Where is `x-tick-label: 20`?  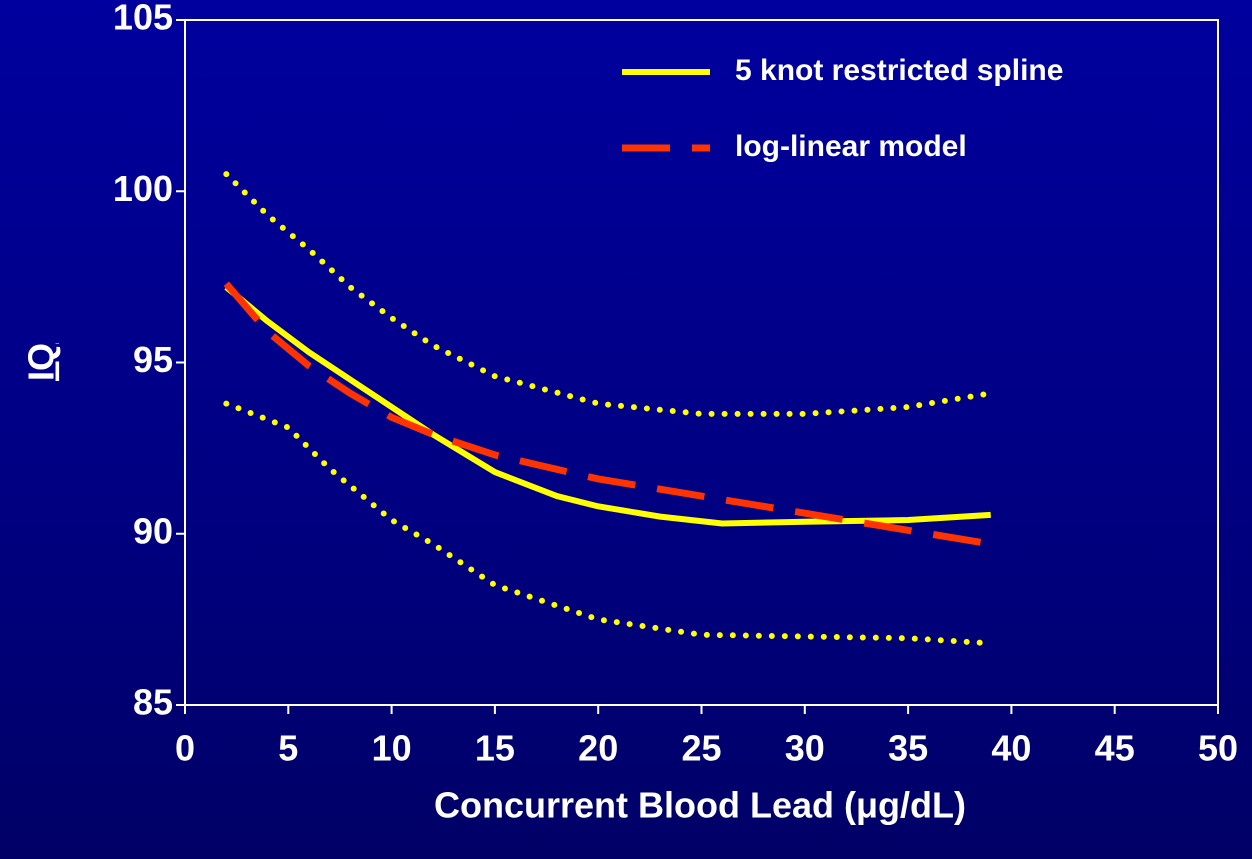 x-tick-label: 20 is located at coordinates (598, 748).